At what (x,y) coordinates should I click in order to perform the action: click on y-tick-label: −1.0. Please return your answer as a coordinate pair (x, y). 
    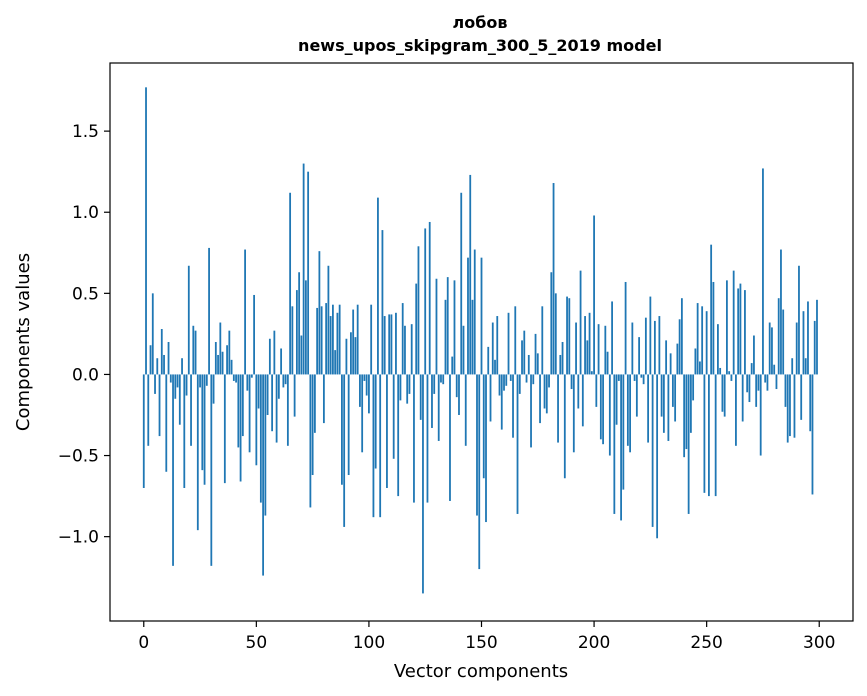
    Looking at the image, I should click on (78, 538).